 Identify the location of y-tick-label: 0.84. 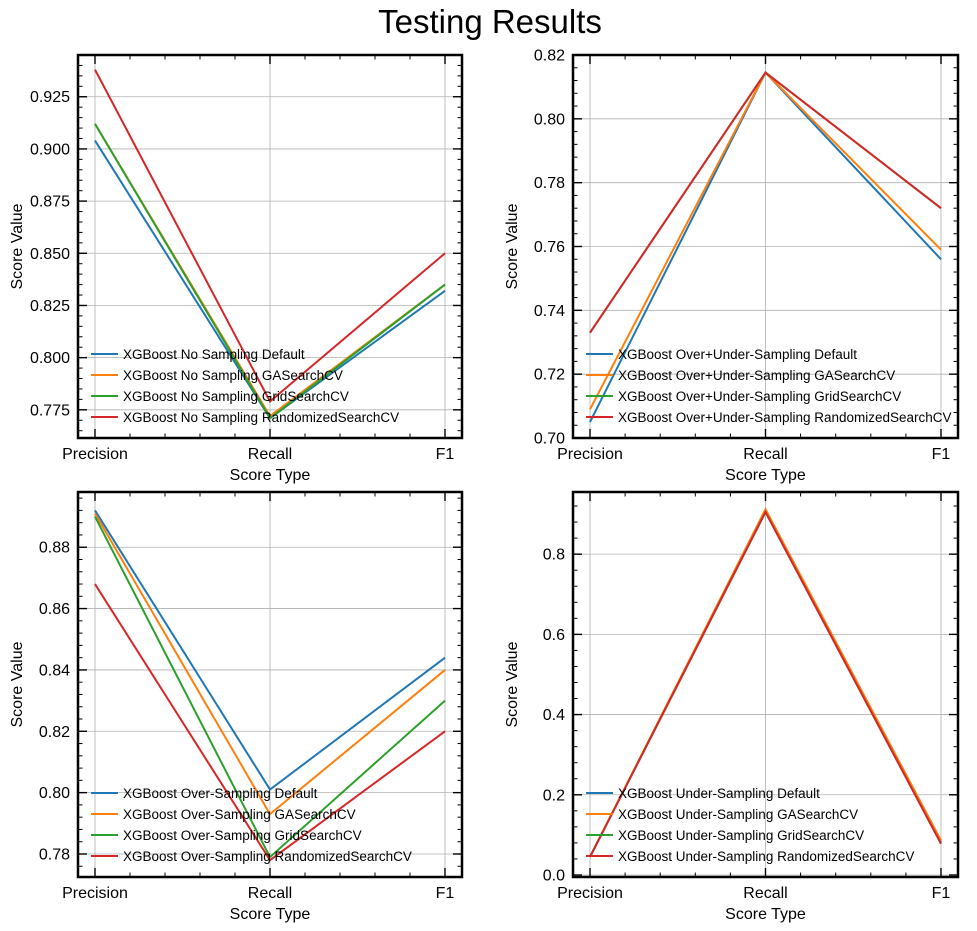
(54, 670).